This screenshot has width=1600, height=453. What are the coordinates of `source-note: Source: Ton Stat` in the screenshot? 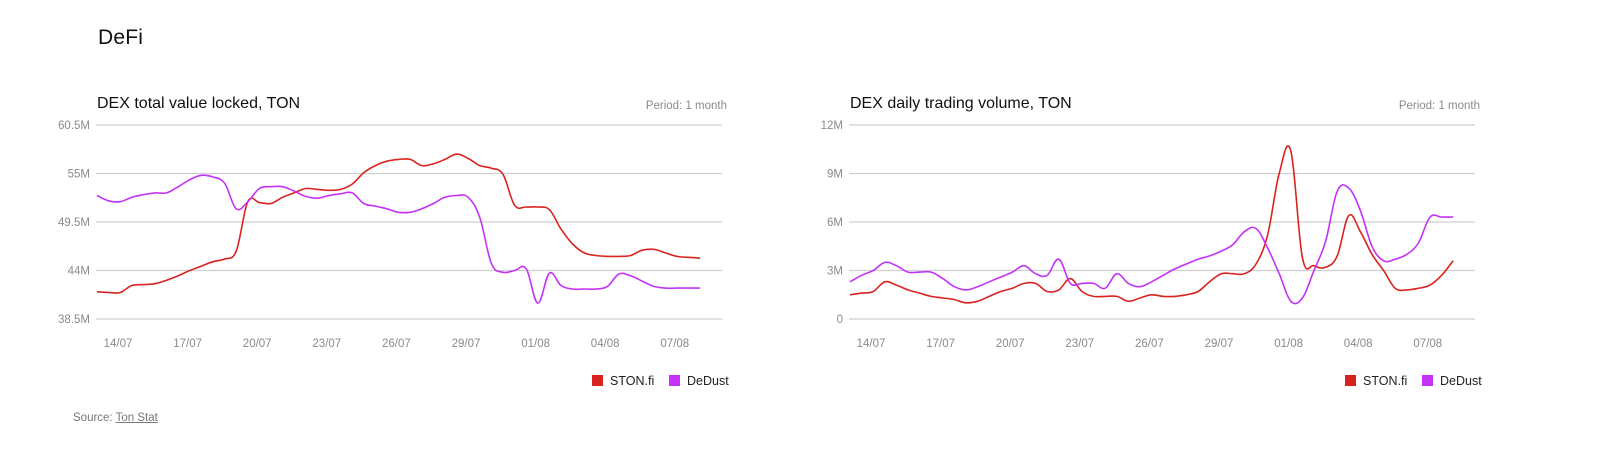 It's located at (115, 418).